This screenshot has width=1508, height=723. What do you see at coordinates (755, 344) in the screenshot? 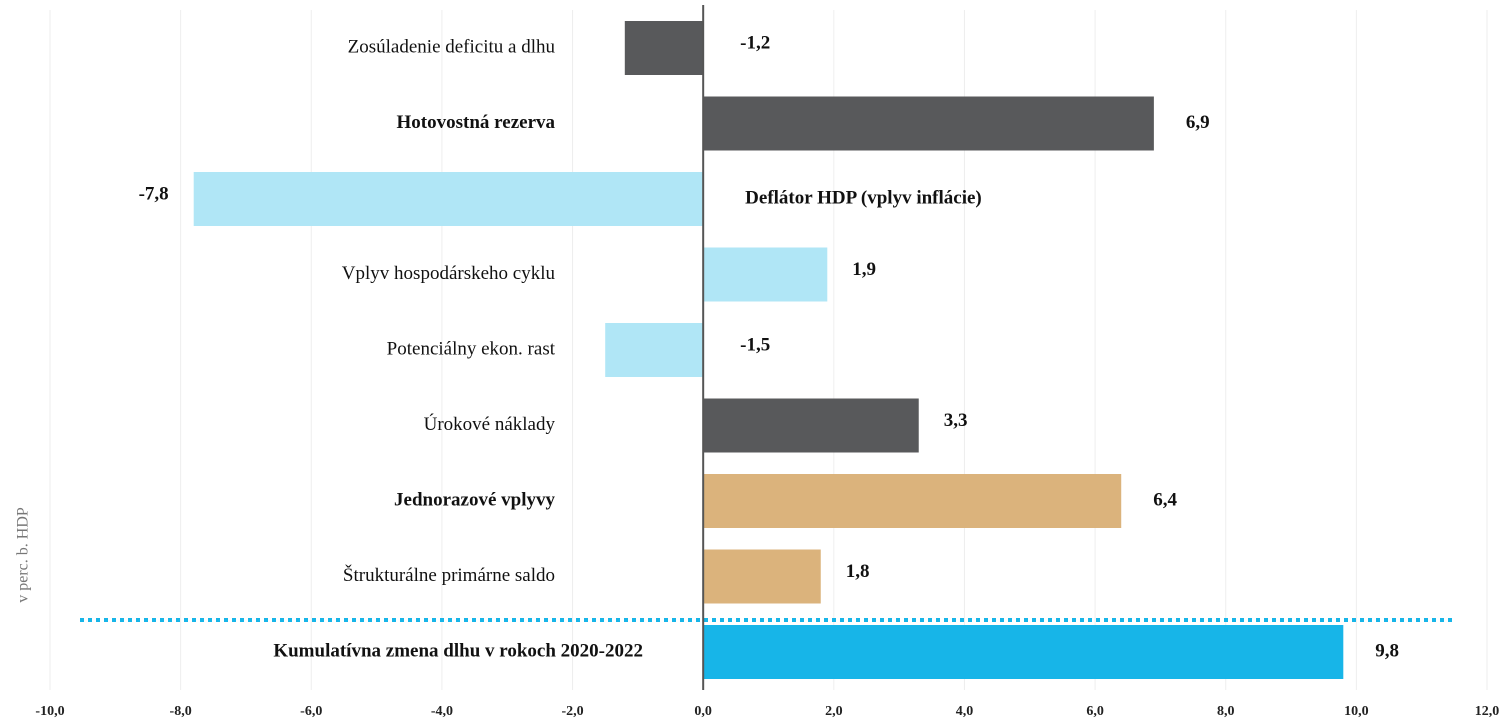
I see `value-label: -1,5` at bounding box center [755, 344].